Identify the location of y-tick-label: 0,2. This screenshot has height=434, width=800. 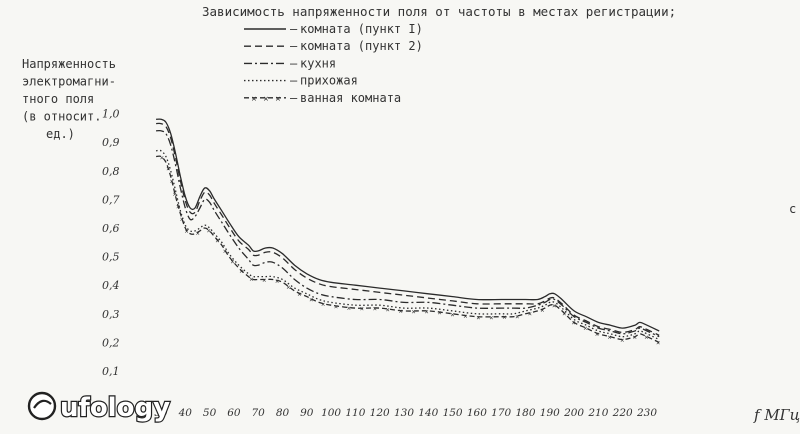
(111, 342).